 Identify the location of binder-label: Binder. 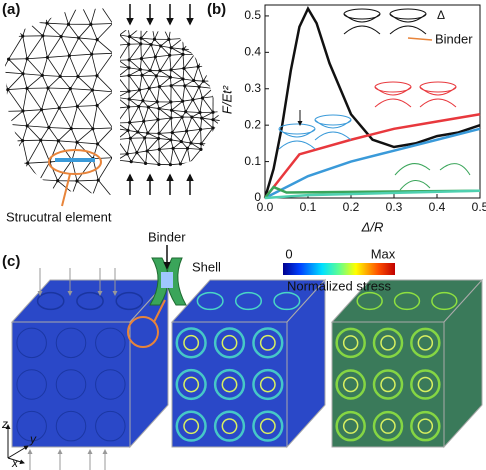
(167, 236).